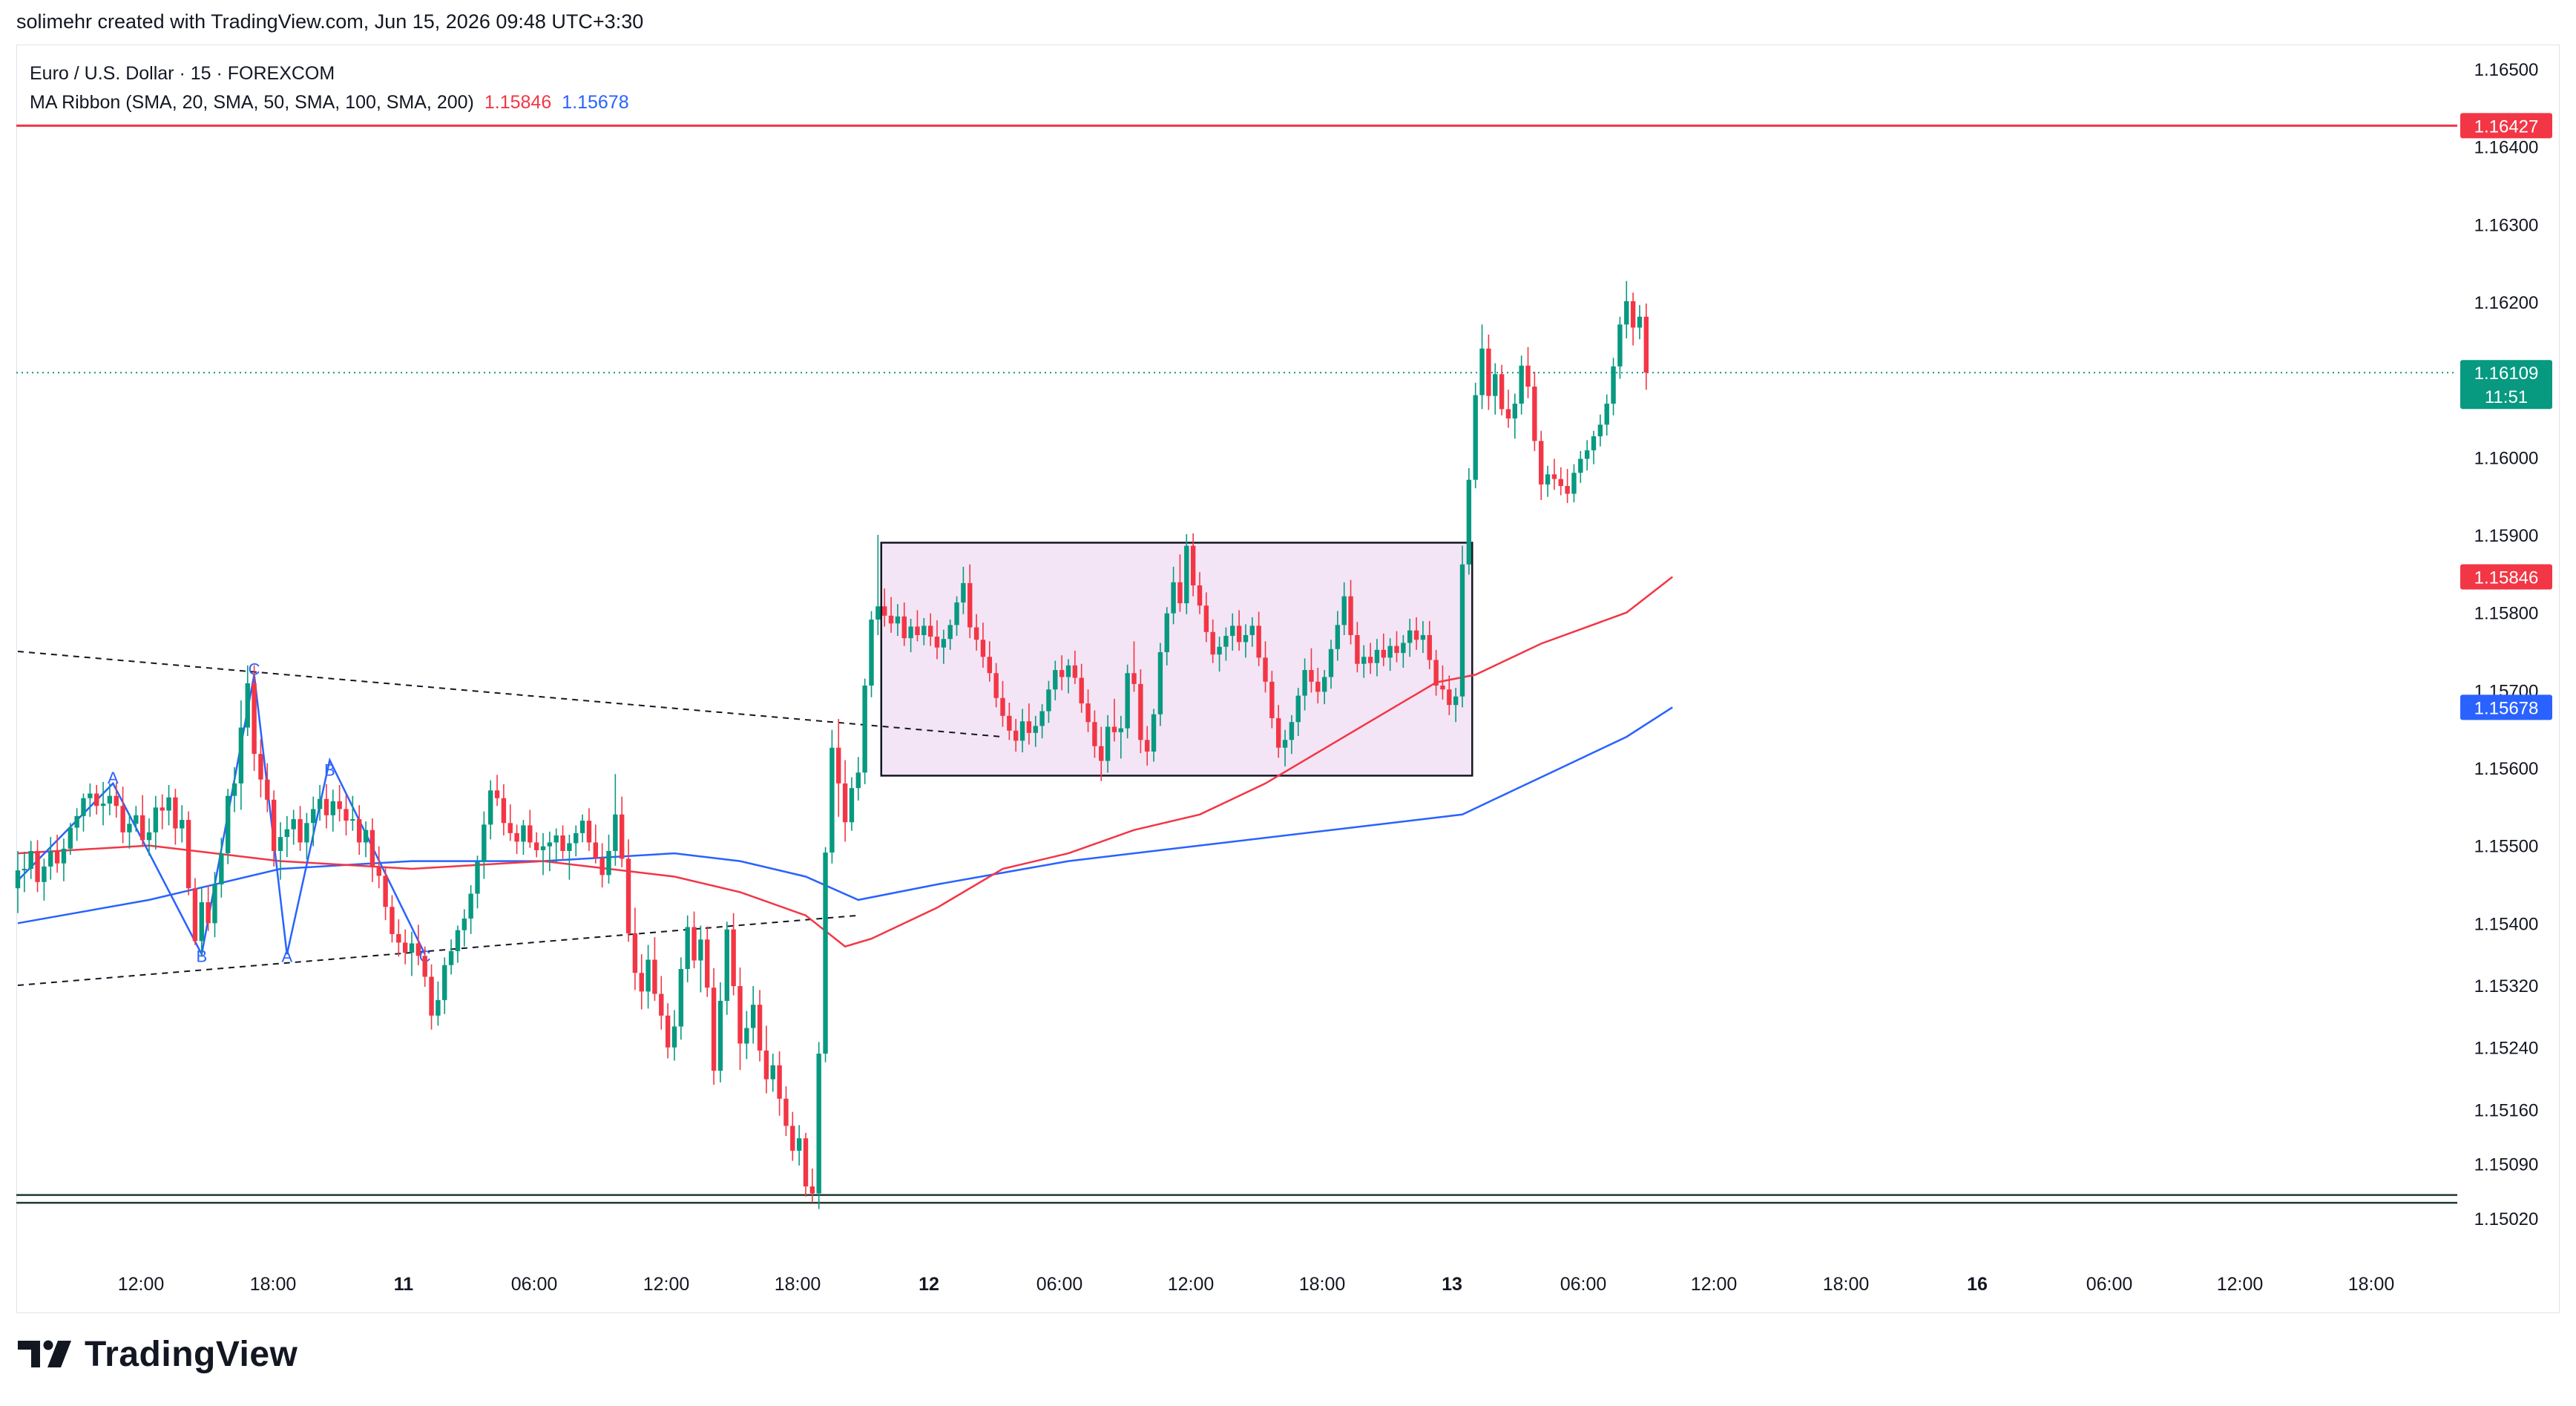 The width and height of the screenshot is (2576, 1406). What do you see at coordinates (273, 1284) in the screenshot?
I see `time-tick-label: 18:00` at bounding box center [273, 1284].